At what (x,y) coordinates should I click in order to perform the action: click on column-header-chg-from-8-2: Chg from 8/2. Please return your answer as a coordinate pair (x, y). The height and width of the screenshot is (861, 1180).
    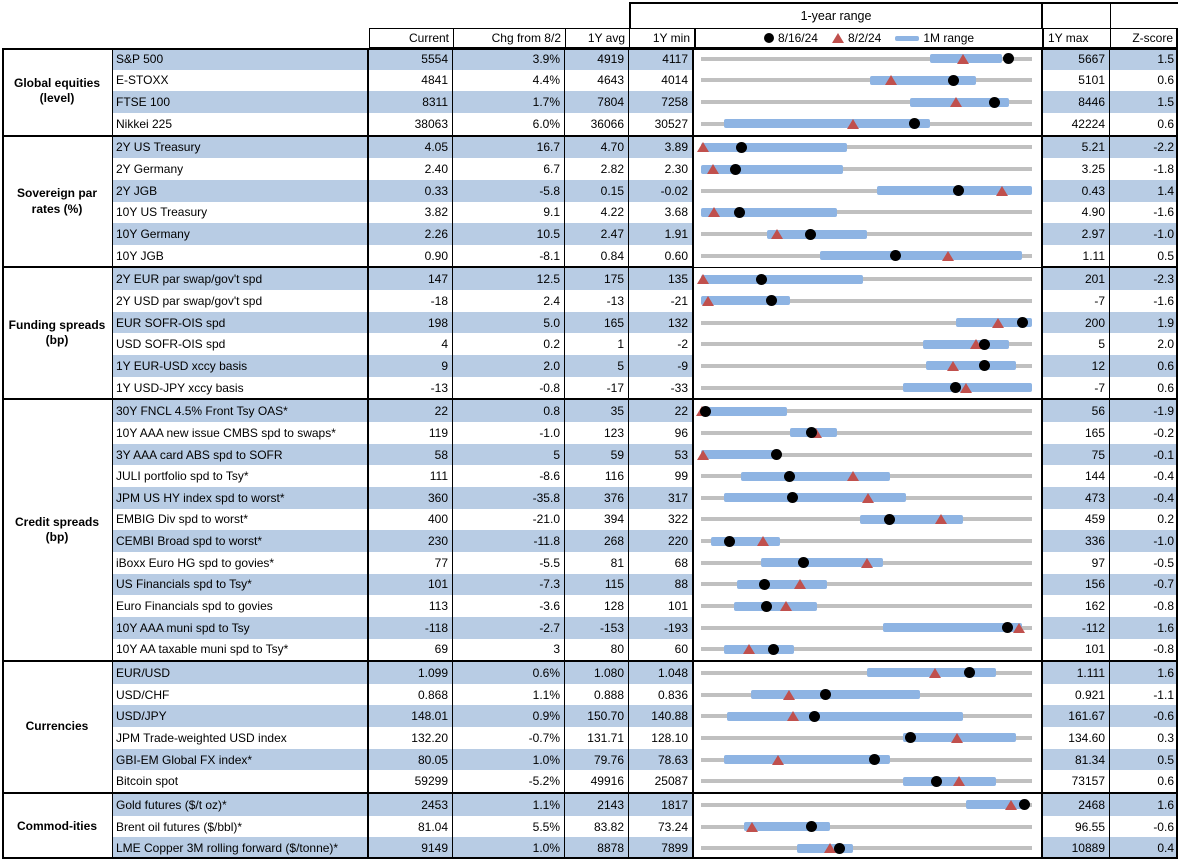
    Looking at the image, I should click on (509, 38).